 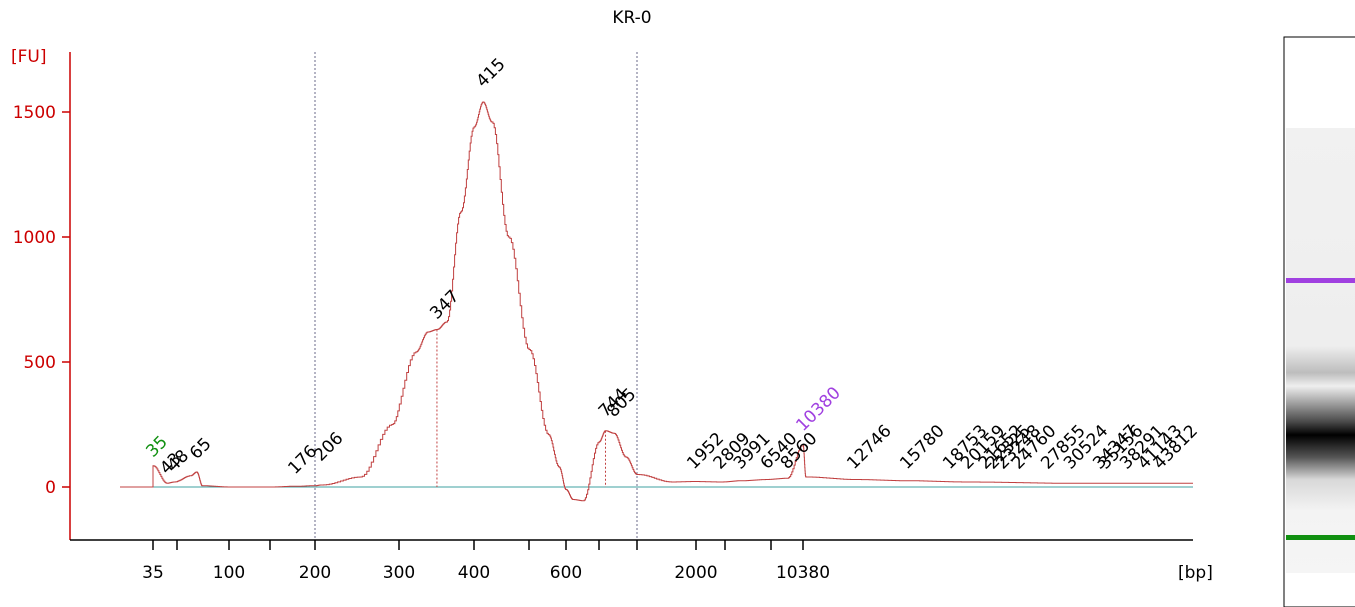 I want to click on y-tick-label: 1000, so click(x=34, y=238).